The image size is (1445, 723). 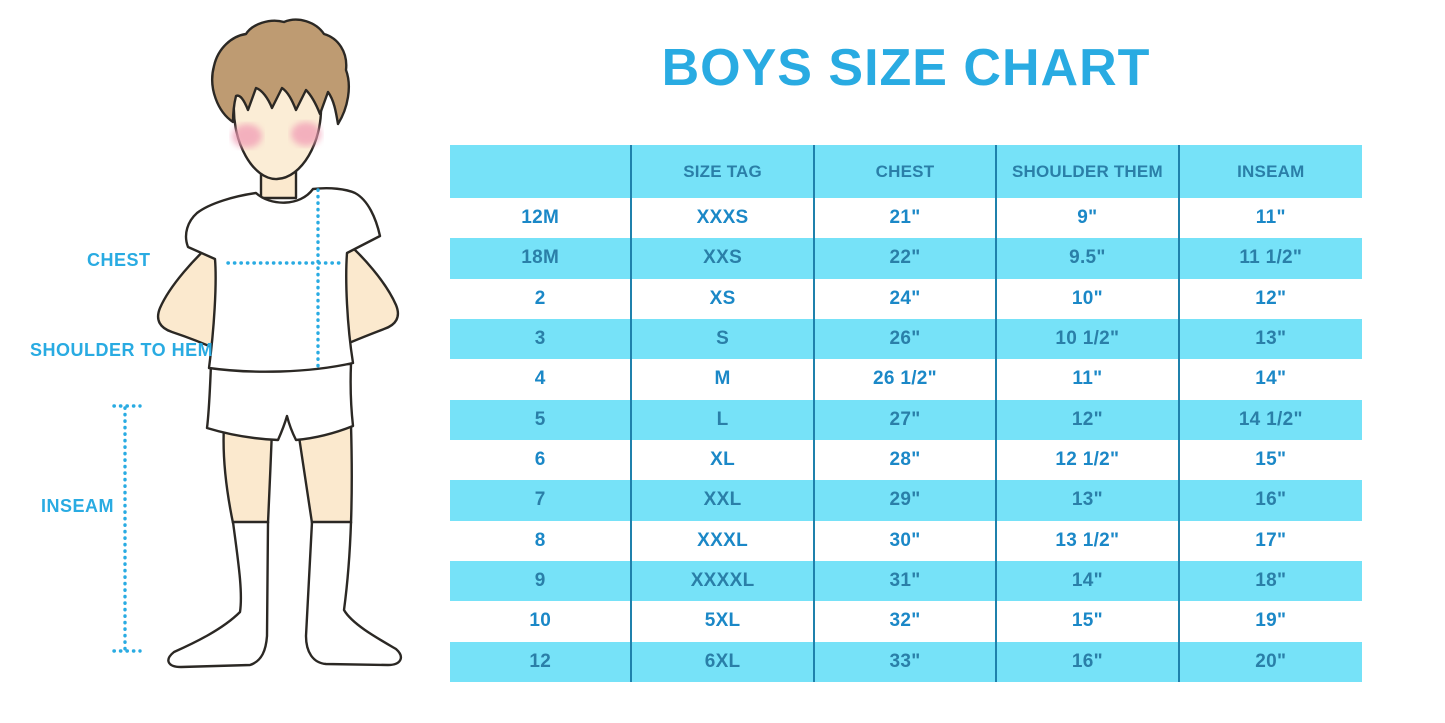 What do you see at coordinates (541, 419) in the screenshot?
I see `table-cell: 5` at bounding box center [541, 419].